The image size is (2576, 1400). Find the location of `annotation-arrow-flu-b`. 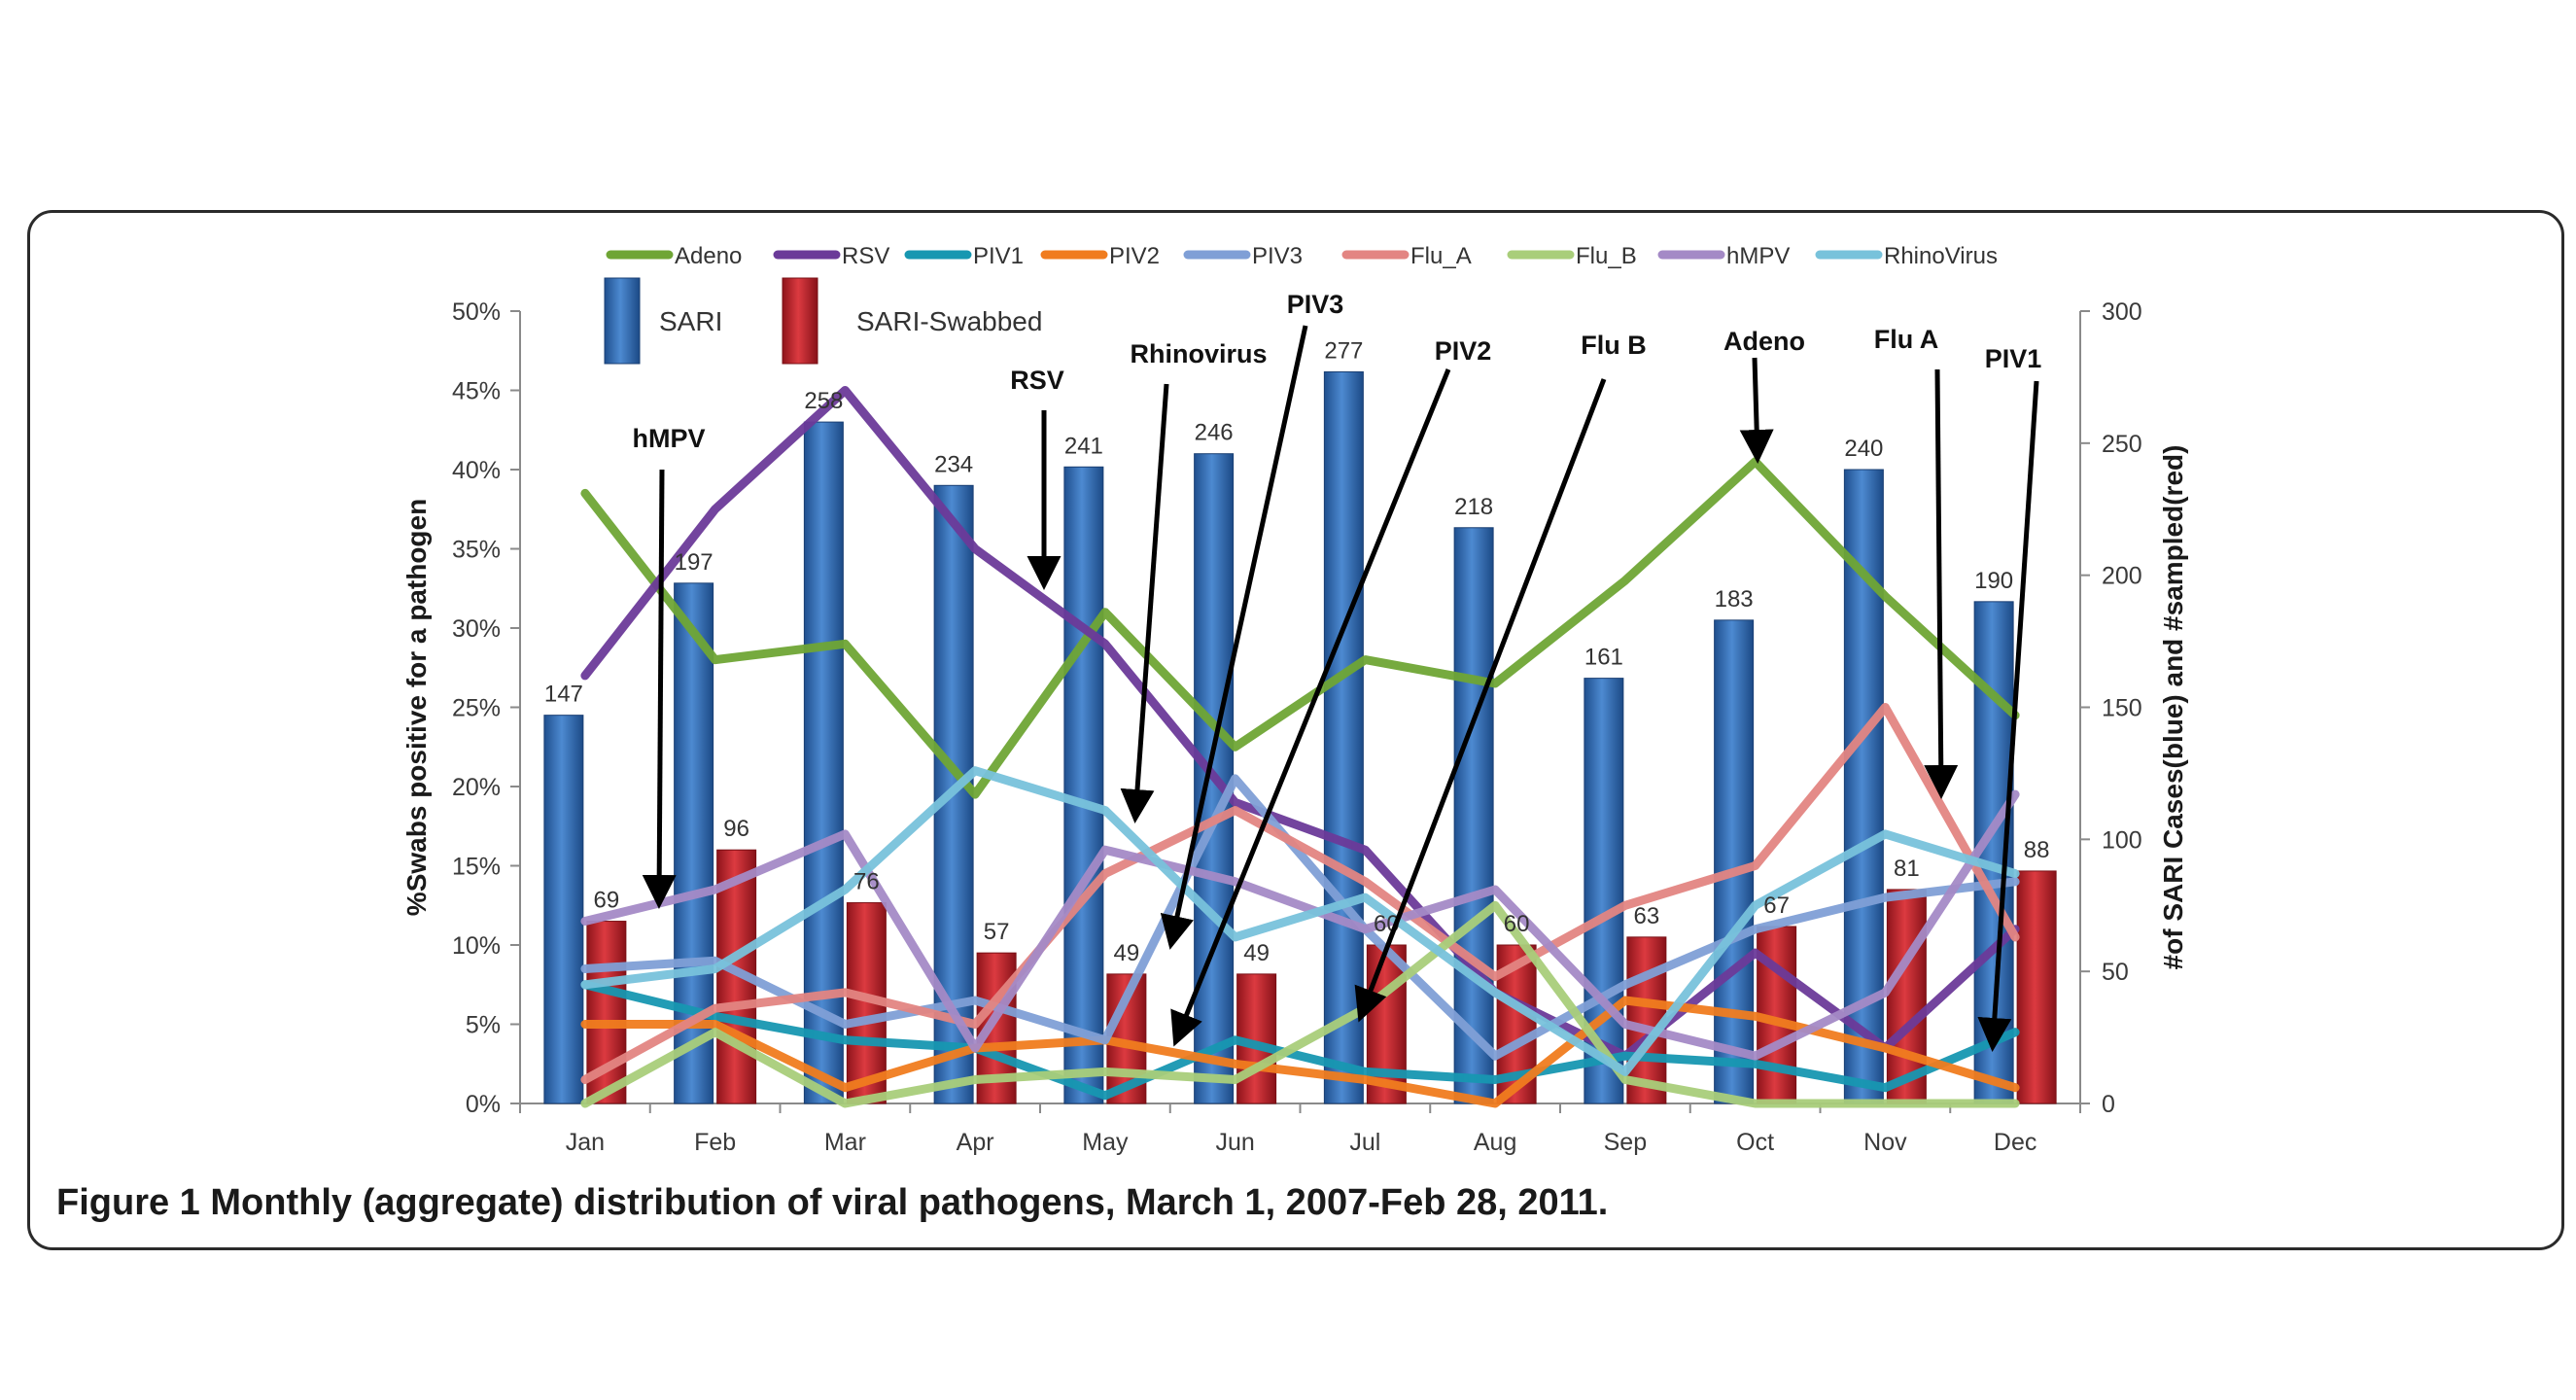

annotation-arrow-flu-b is located at coordinates (1480, 700).